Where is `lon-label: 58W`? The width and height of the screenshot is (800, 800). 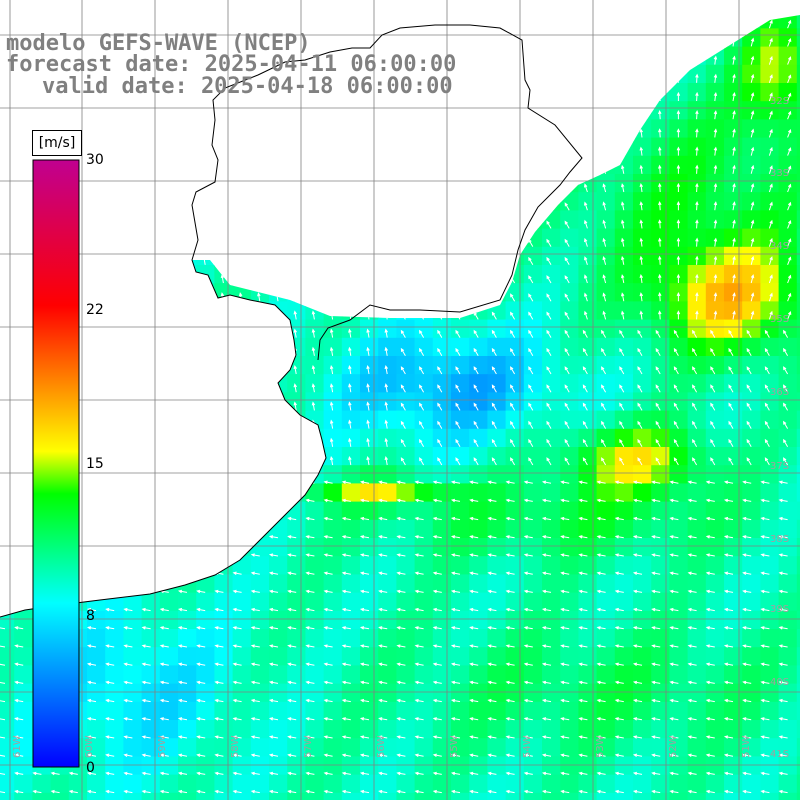 lon-label: 58W is located at coordinates (235, 746).